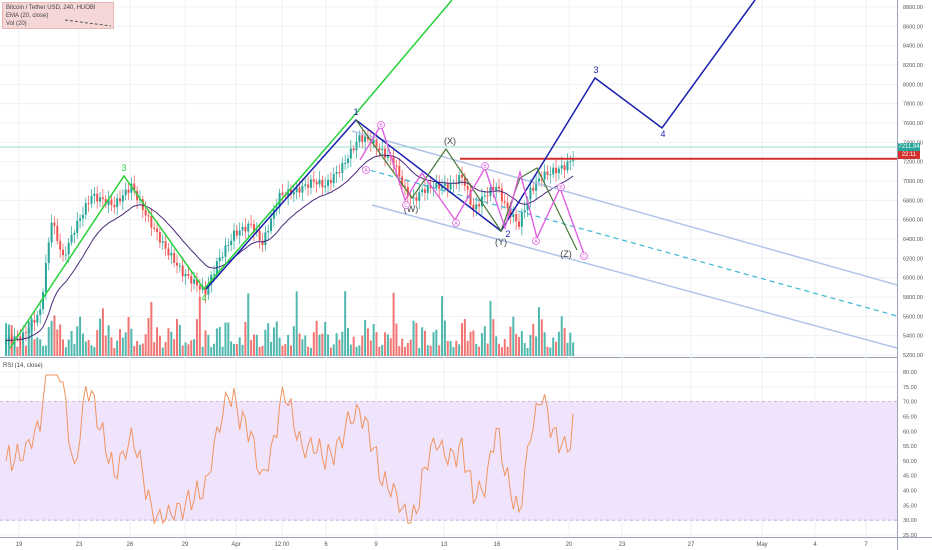 Image resolution: width=932 pixels, height=550 pixels. I want to click on rsi-tick-label: 55.00, so click(910, 447).